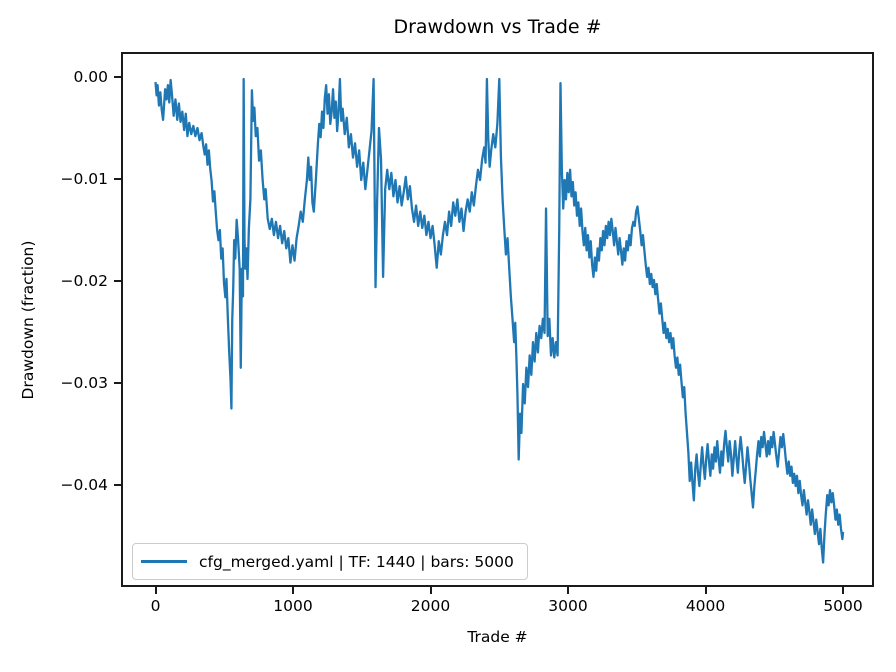  Describe the element at coordinates (497, 637) in the screenshot. I see `x-axis-label: Trade #` at that location.